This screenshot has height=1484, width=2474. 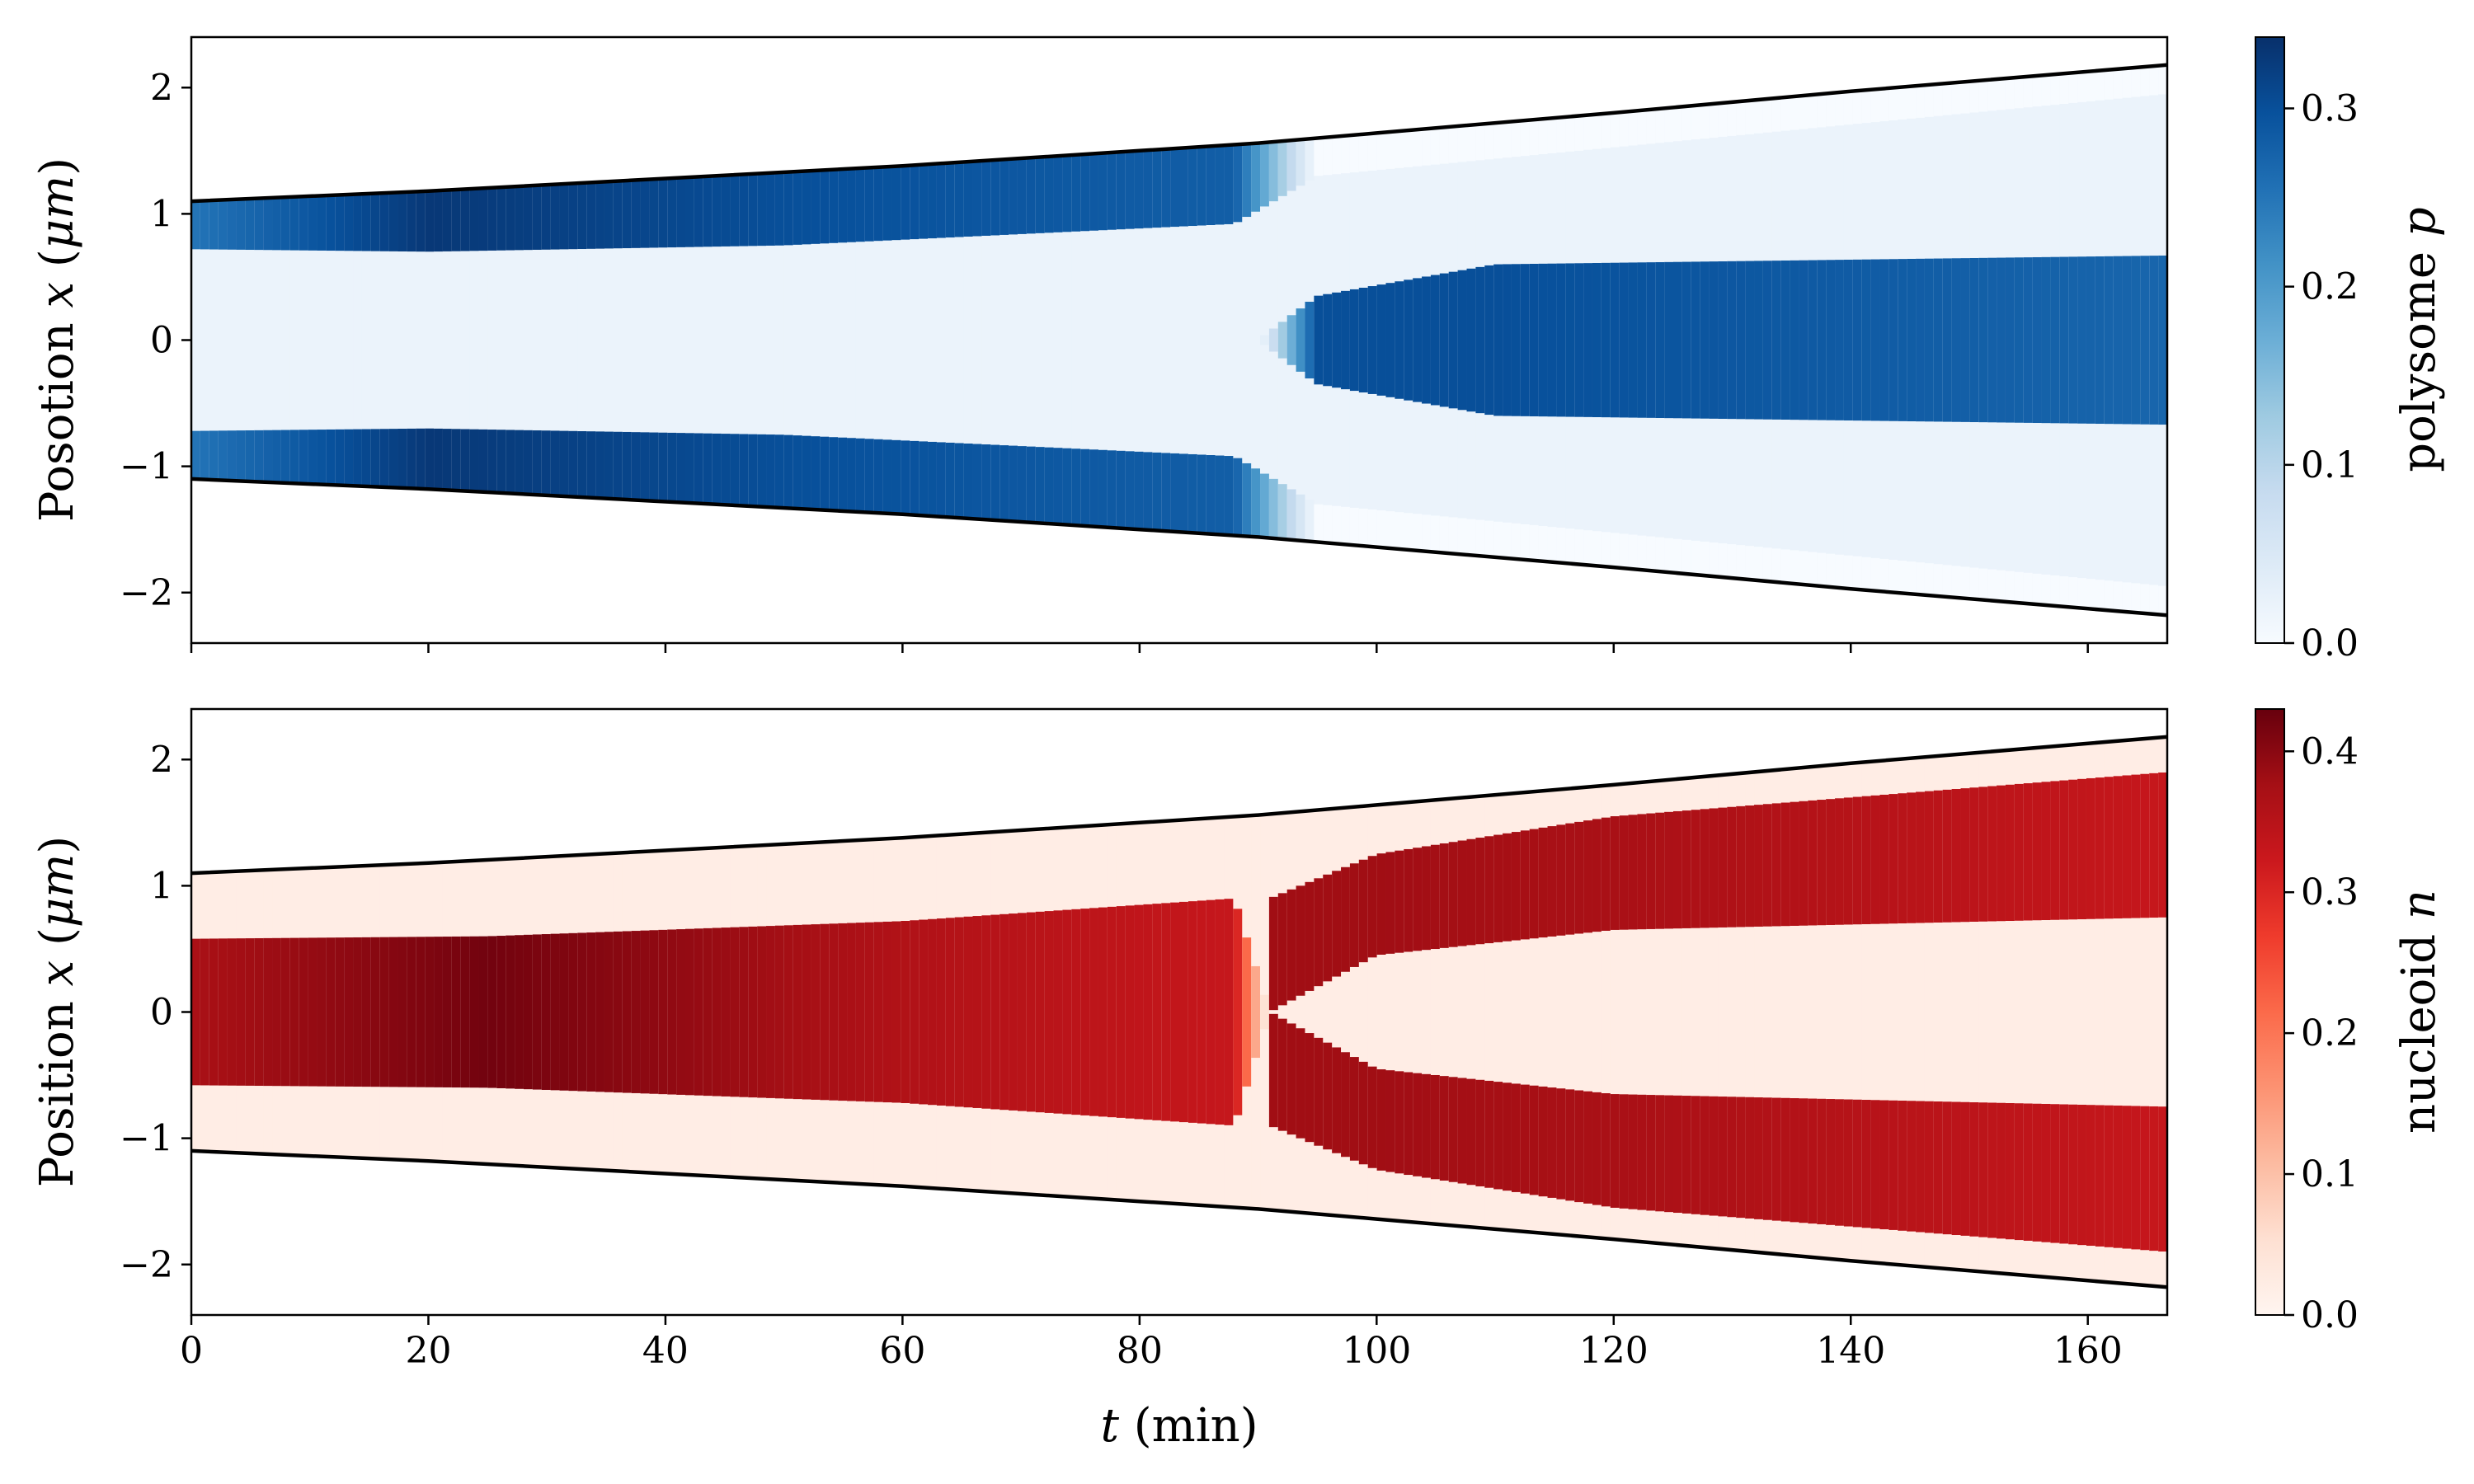 What do you see at coordinates (57, 295) in the screenshot?
I see `top-y-axis-label-var: x` at bounding box center [57, 295].